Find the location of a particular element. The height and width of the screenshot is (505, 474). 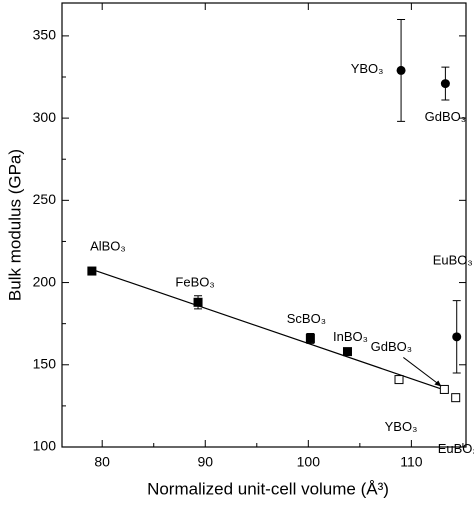

point-label: ScBO₃ is located at coordinates (306, 318).